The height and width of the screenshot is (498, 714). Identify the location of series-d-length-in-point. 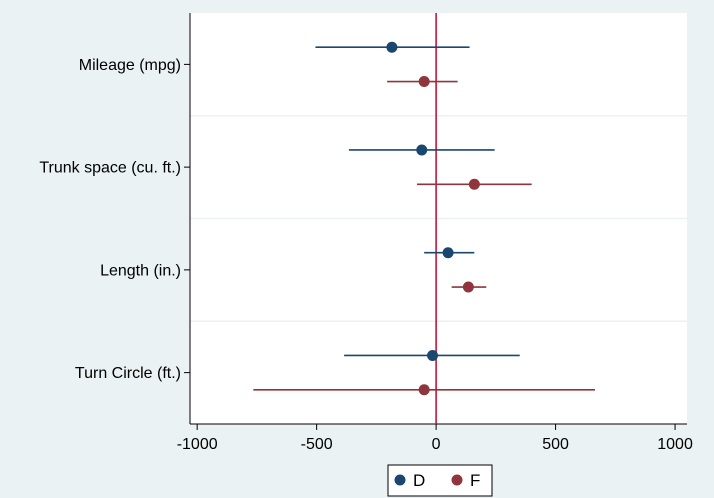
(448, 253).